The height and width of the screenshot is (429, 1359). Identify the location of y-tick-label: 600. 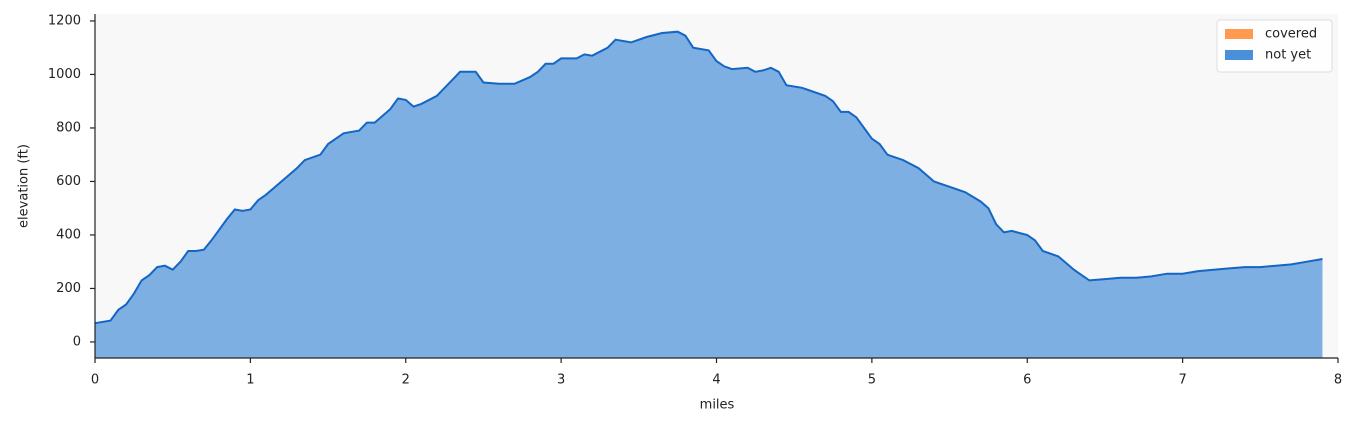
(68, 181).